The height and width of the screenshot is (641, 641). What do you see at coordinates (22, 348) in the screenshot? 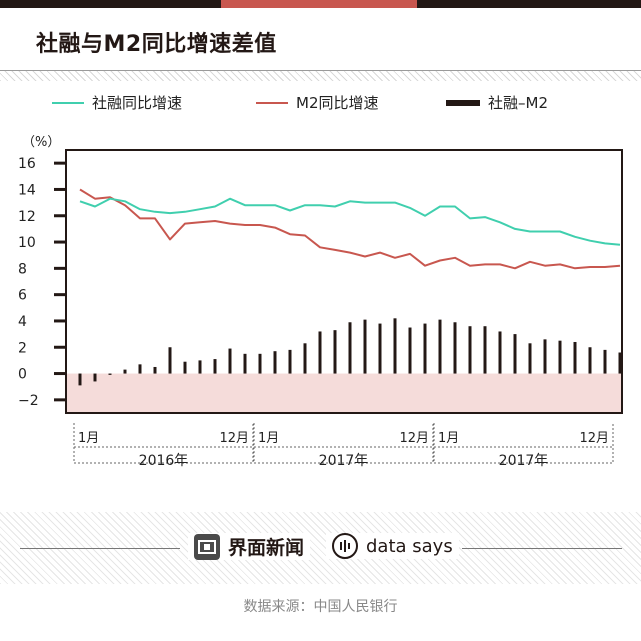
I see `y-tick-label: 2` at bounding box center [22, 348].